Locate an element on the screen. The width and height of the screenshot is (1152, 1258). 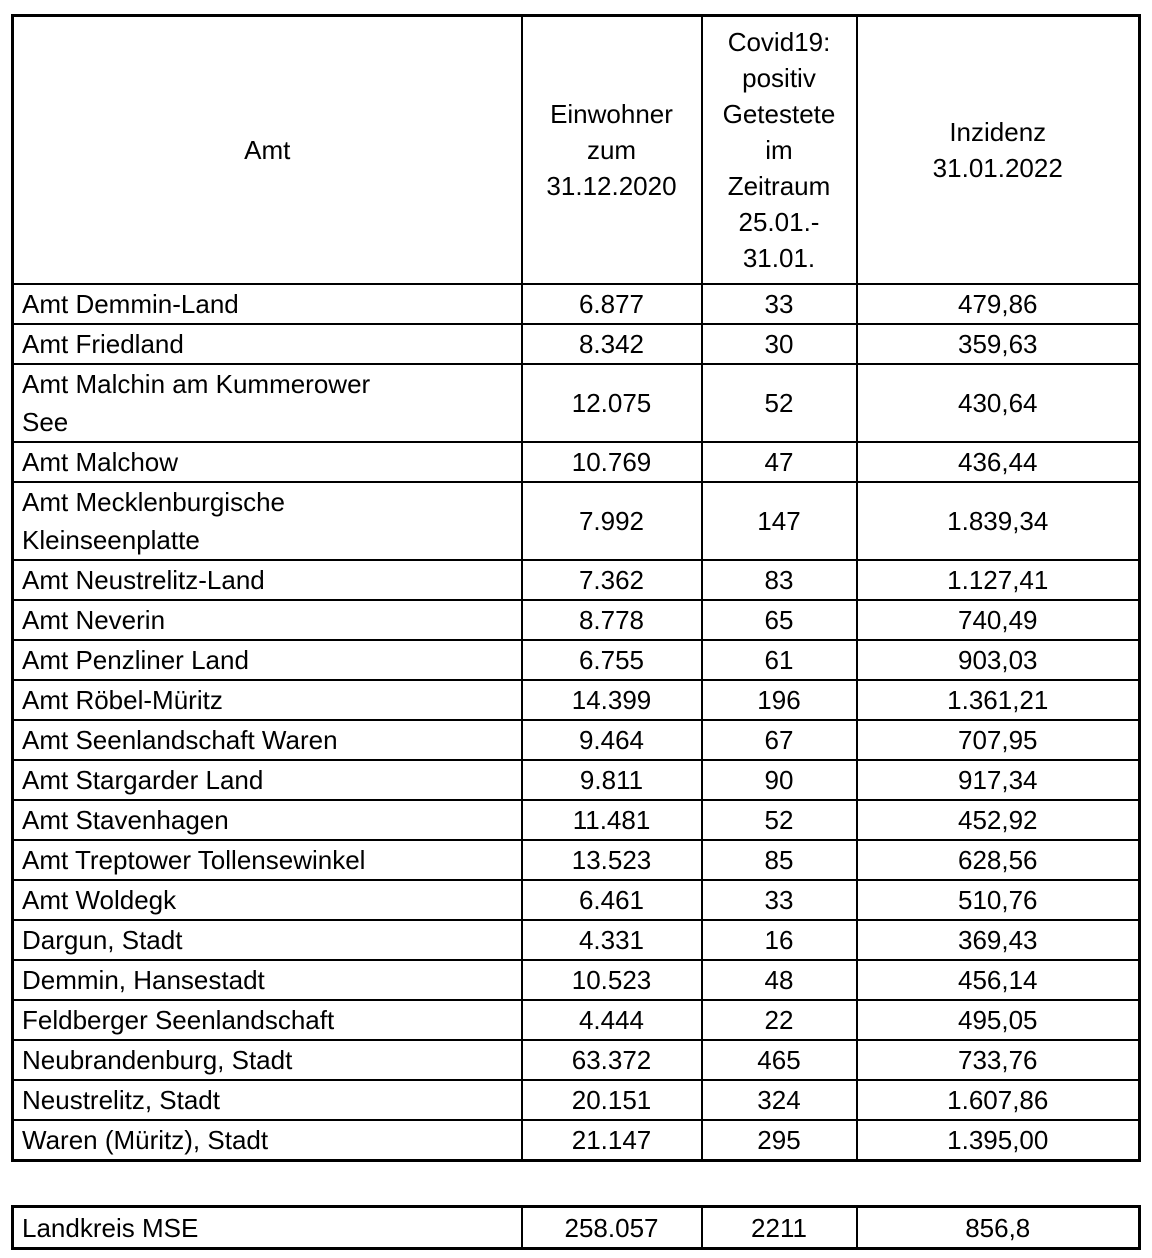
cell-einwohner: 10.523 is located at coordinates (611, 979).